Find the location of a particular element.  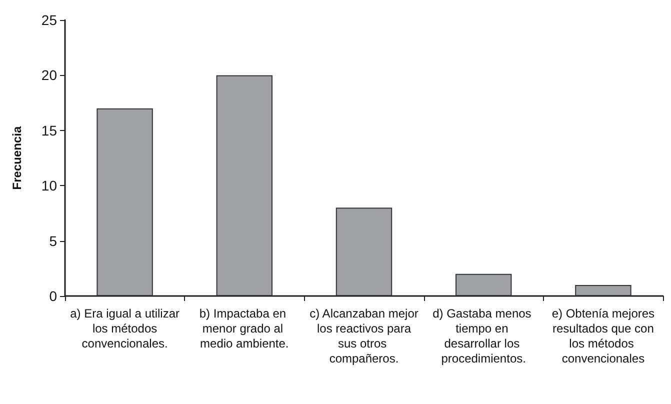

x-tick-label: b) Impactaba en menor grado al medio ambiente. is located at coordinates (244, 328).